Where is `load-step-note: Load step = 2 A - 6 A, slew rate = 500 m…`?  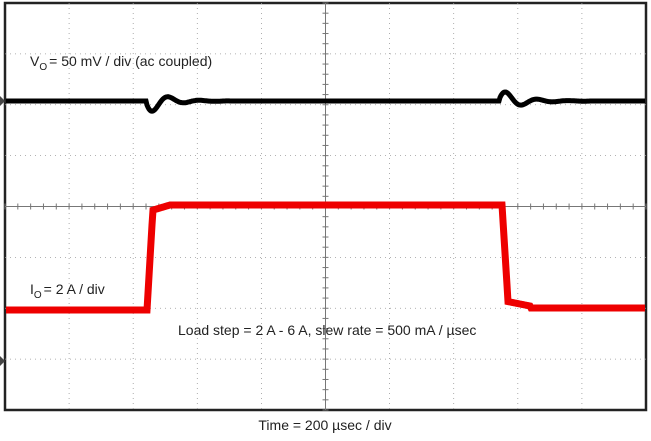
load-step-note: Load step = 2 A - 6 A, slew rate = 500 m… is located at coordinates (327, 330).